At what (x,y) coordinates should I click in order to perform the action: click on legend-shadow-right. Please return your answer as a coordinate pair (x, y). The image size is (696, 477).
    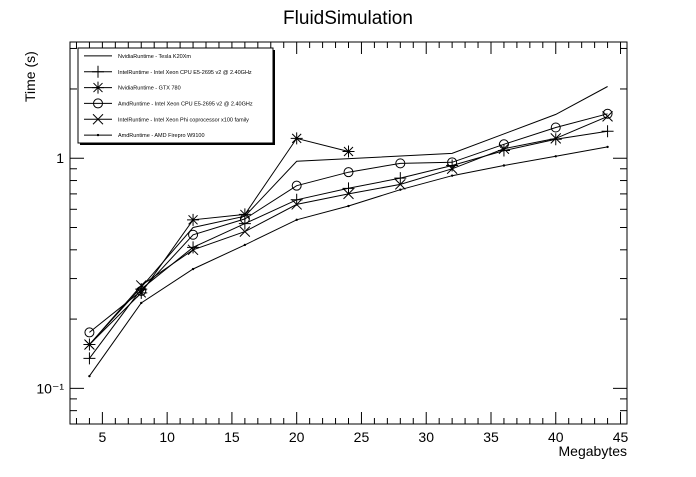
    Looking at the image, I should click on (274, 97).